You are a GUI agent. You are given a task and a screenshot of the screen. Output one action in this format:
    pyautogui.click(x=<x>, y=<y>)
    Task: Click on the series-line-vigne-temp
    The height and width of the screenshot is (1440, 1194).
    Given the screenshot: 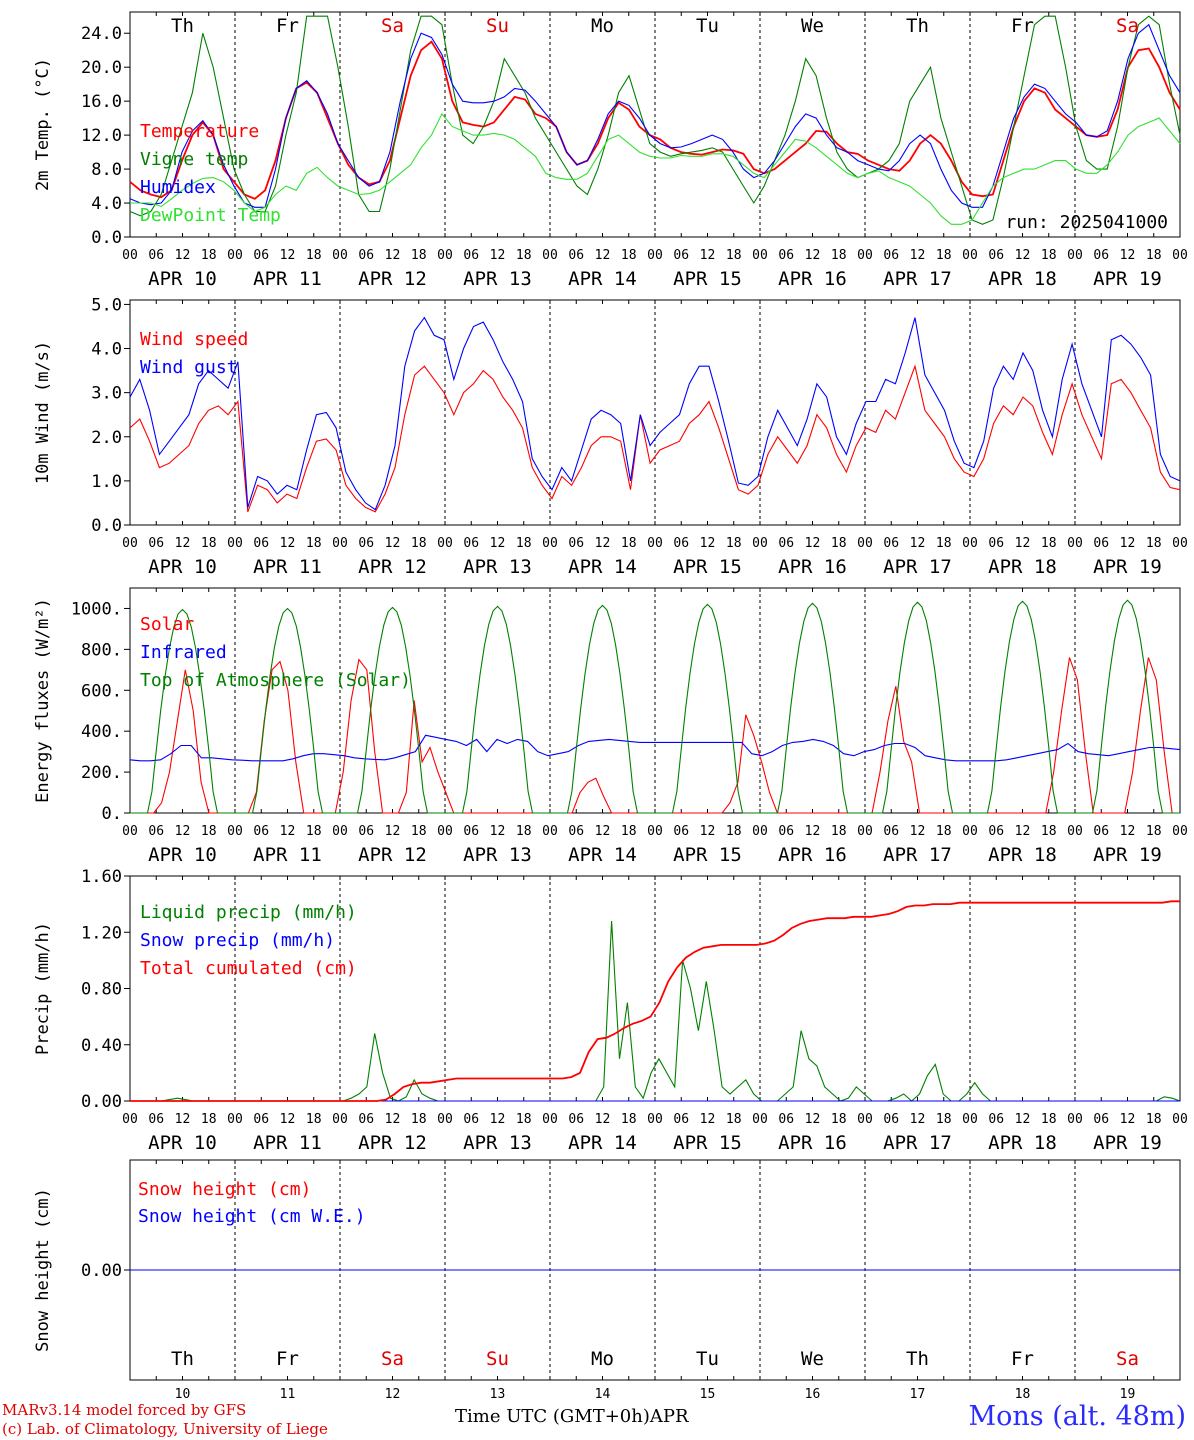 What is the action you would take?
    pyautogui.click(x=655, y=120)
    